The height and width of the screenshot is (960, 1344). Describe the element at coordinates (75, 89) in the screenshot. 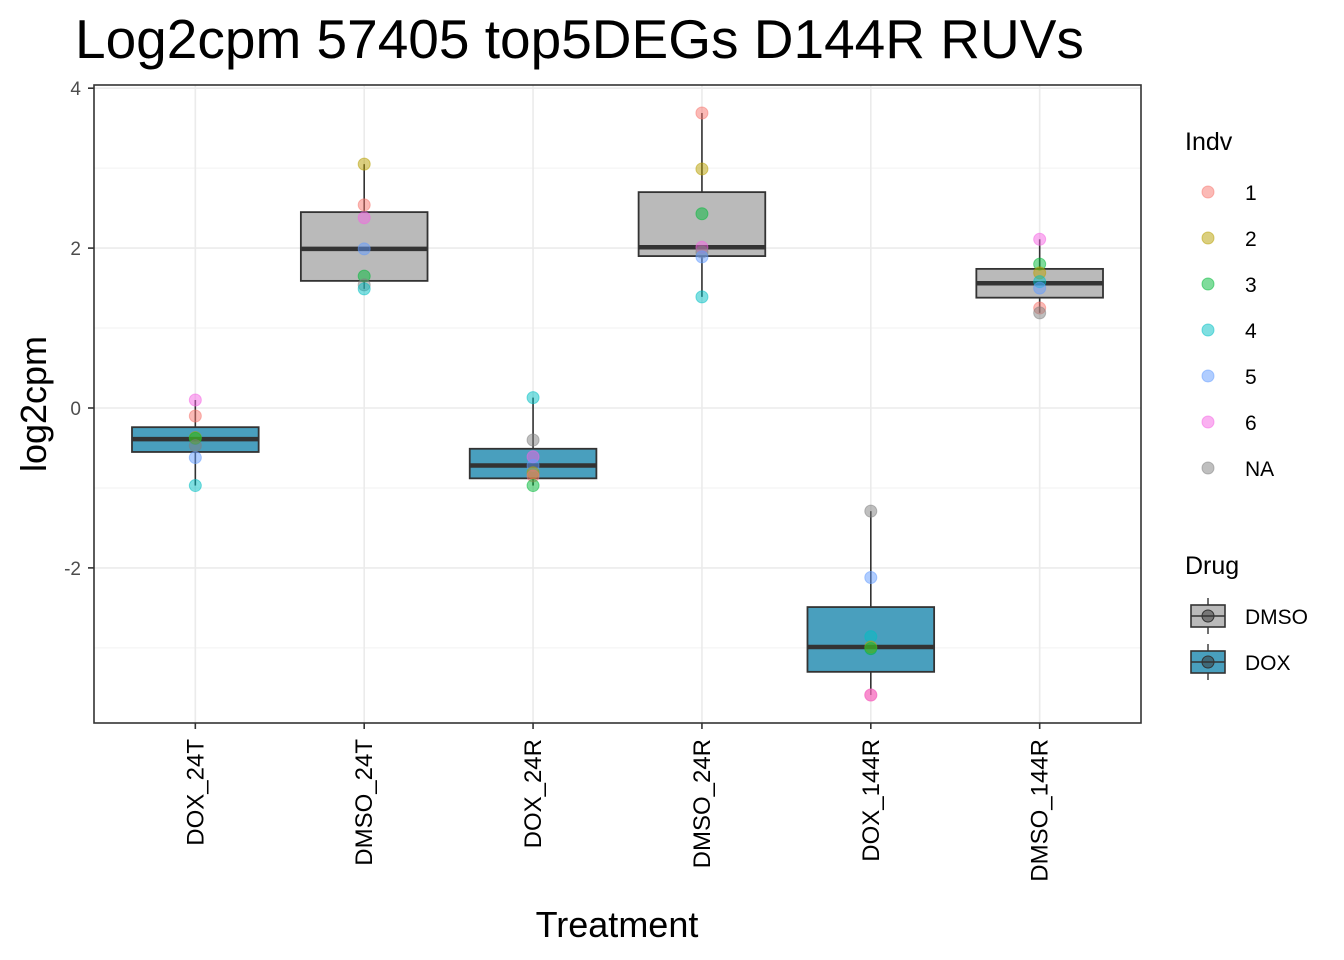

I see `y-tick-label: 4` at that location.